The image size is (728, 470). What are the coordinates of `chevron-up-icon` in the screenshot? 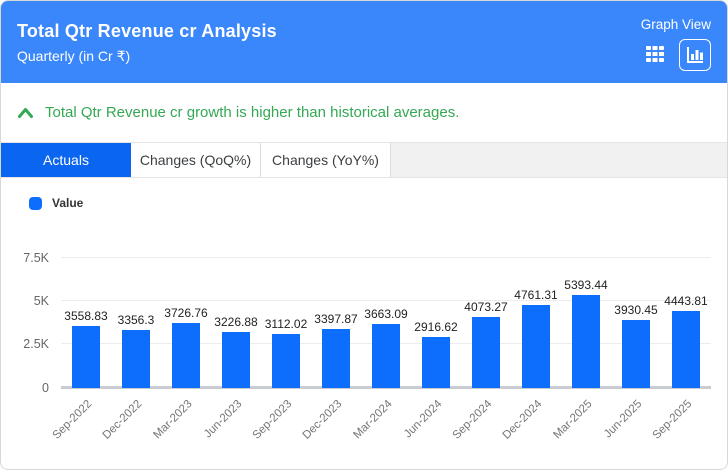 It's located at (25, 113).